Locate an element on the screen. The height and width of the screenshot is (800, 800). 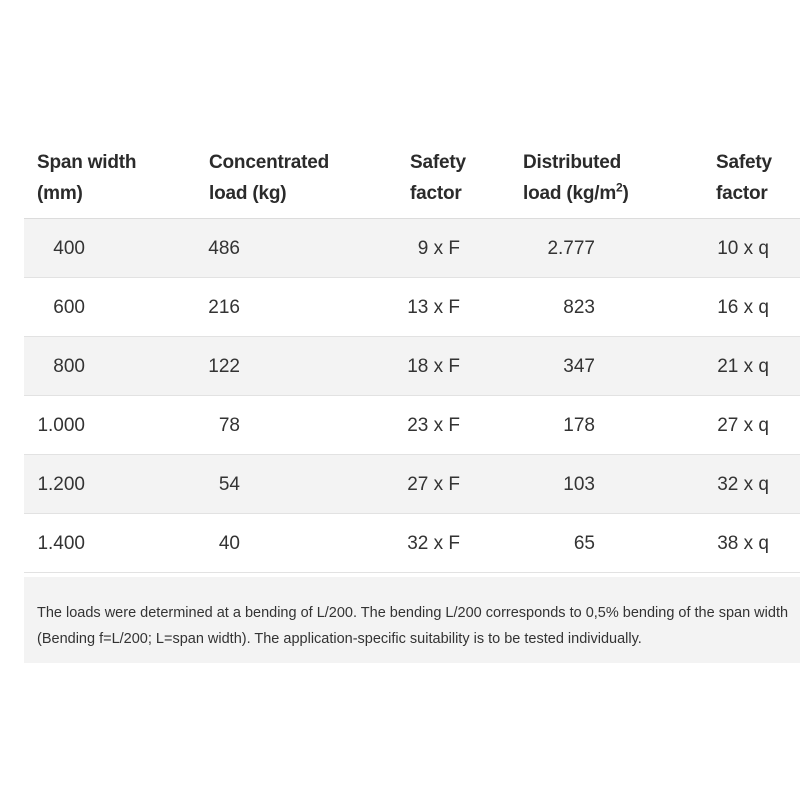
cell-concentrated-load: 54 is located at coordinates (229, 484).